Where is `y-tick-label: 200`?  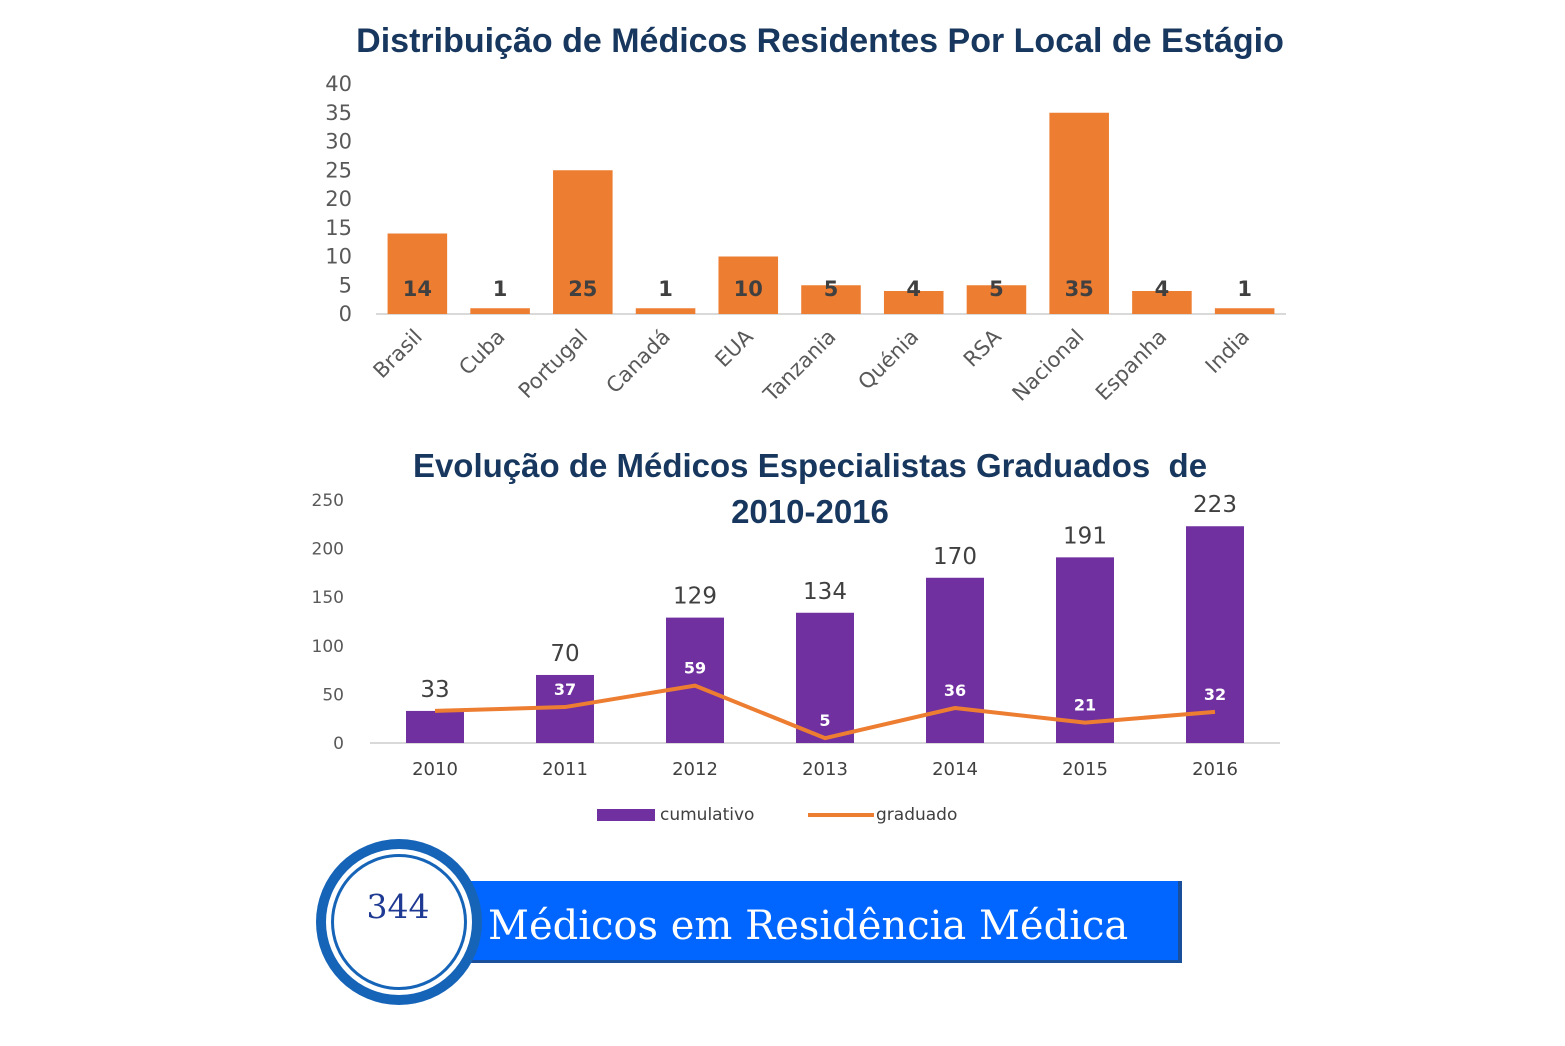
y-tick-label: 200 is located at coordinates (328, 550).